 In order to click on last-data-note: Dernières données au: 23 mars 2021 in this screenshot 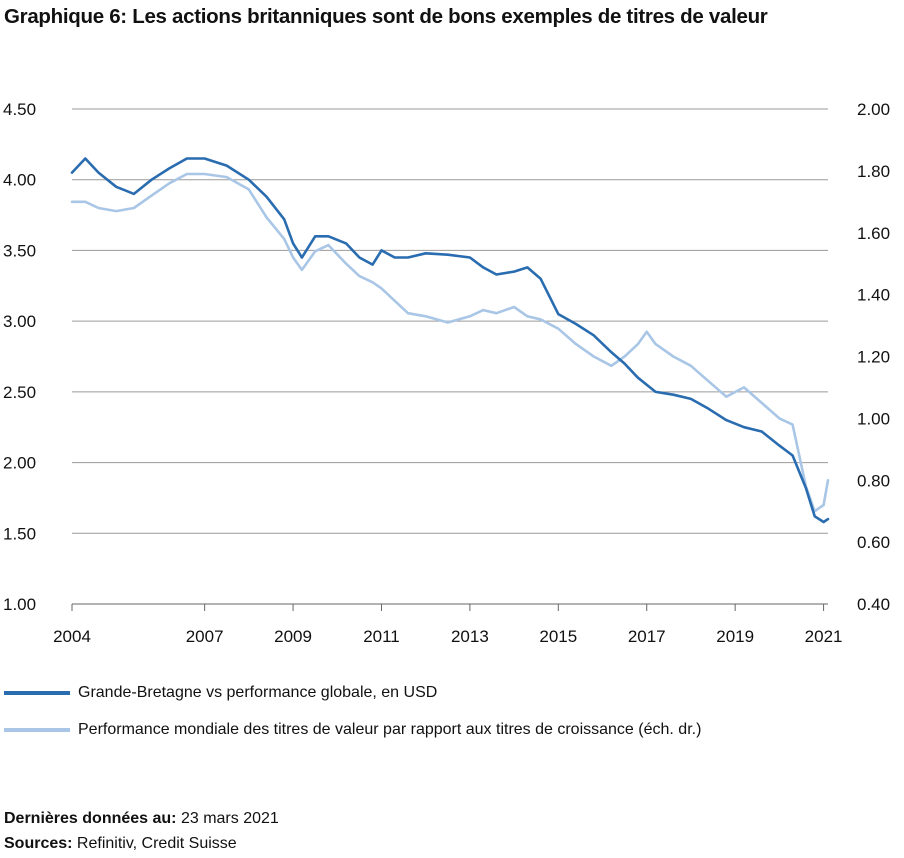, I will do `click(141, 819)`.